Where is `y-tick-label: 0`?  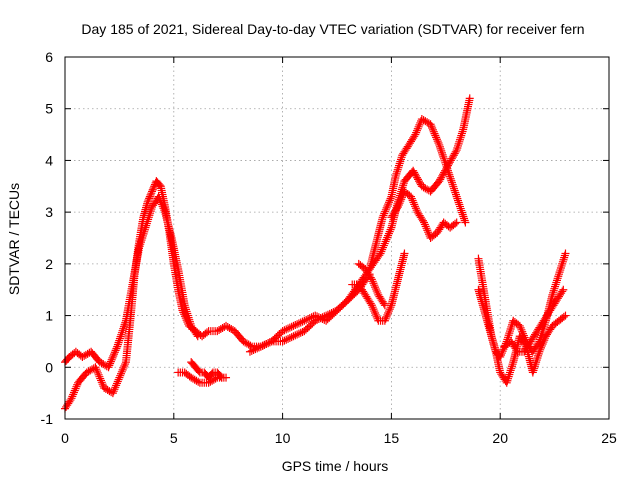
y-tick-label: 0 is located at coordinates (49, 367).